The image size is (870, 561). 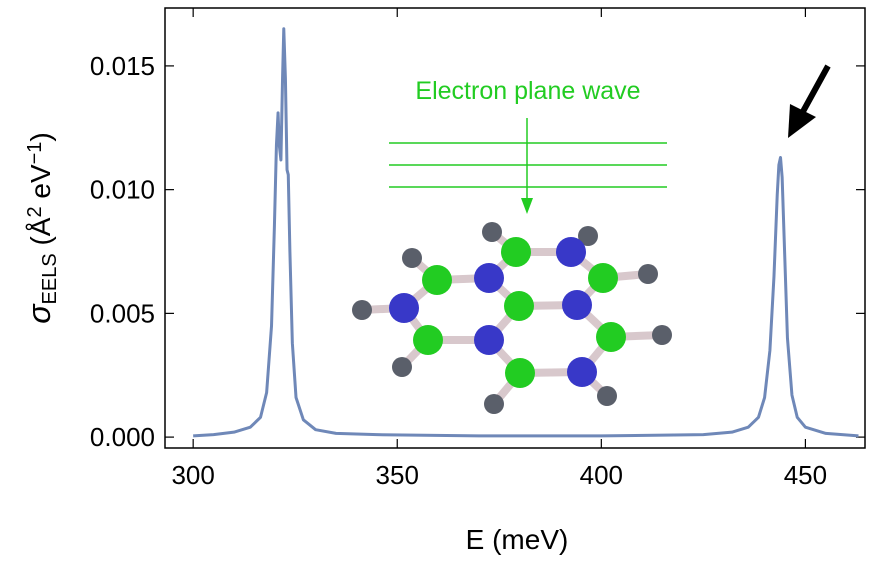 What do you see at coordinates (35, 211) in the screenshot?
I see `y-label-part: 2` at bounding box center [35, 211].